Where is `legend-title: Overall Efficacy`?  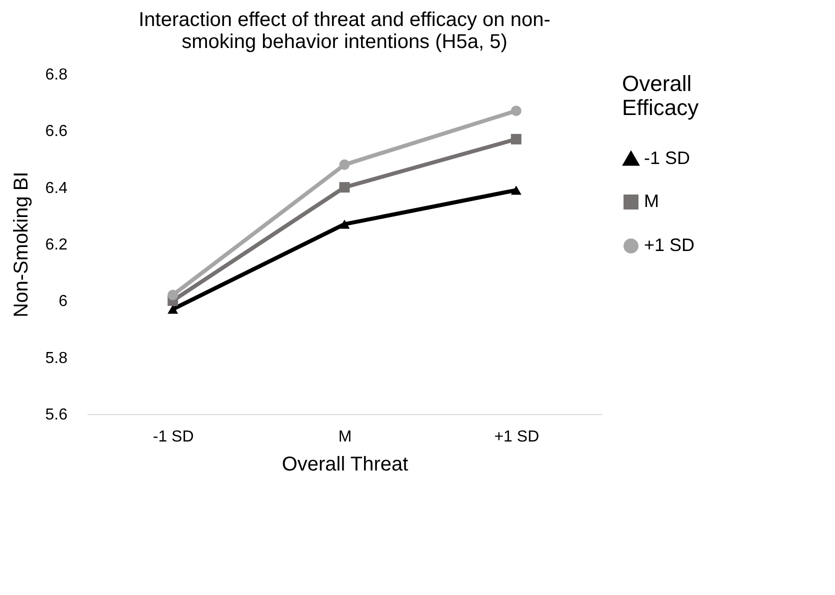
legend-title: Overall Efficacy is located at coordinates (660, 95).